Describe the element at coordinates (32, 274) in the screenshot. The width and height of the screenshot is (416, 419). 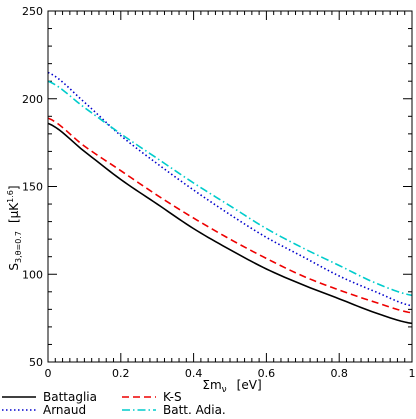
I see `y-tick-label: 100` at that location.